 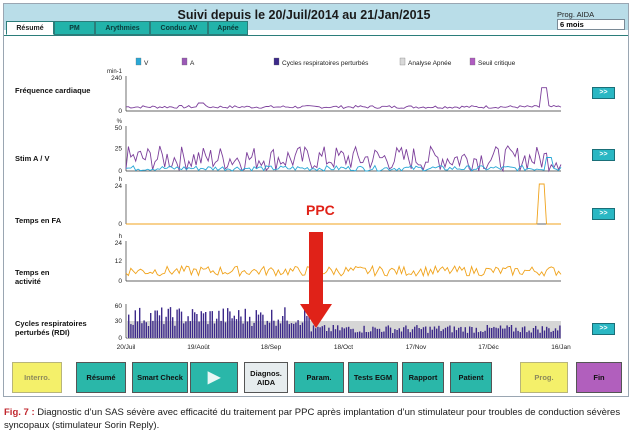 I want to click on legend-label: Cycles respiratoires perturbés, so click(x=325, y=63).